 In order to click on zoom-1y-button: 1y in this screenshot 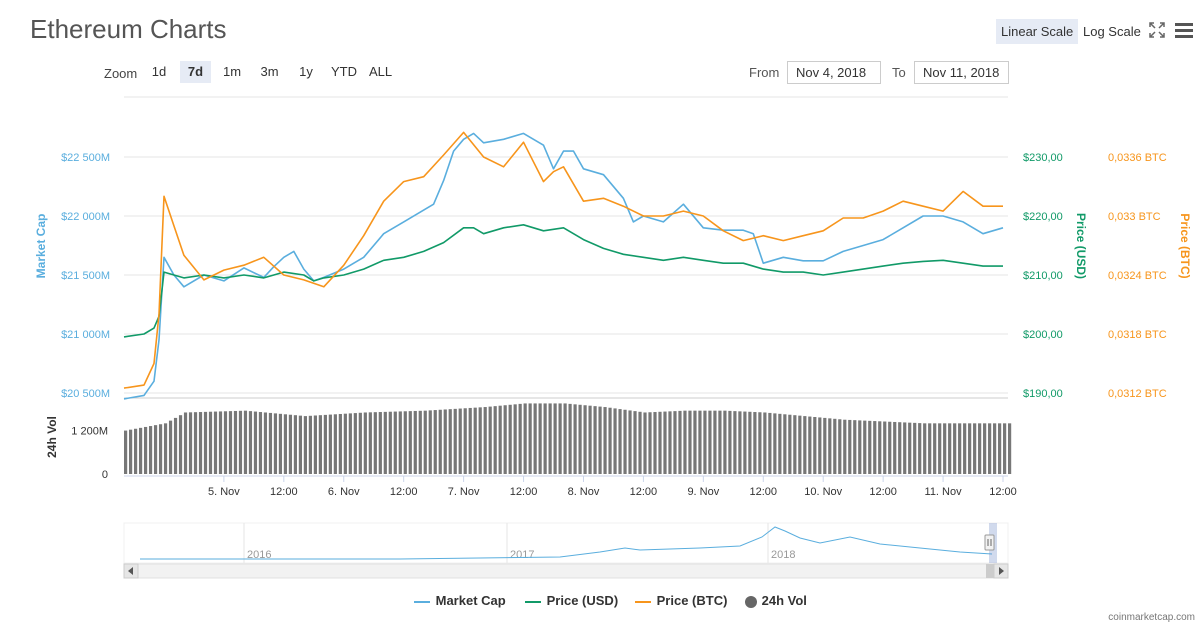, I will do `click(306, 71)`.